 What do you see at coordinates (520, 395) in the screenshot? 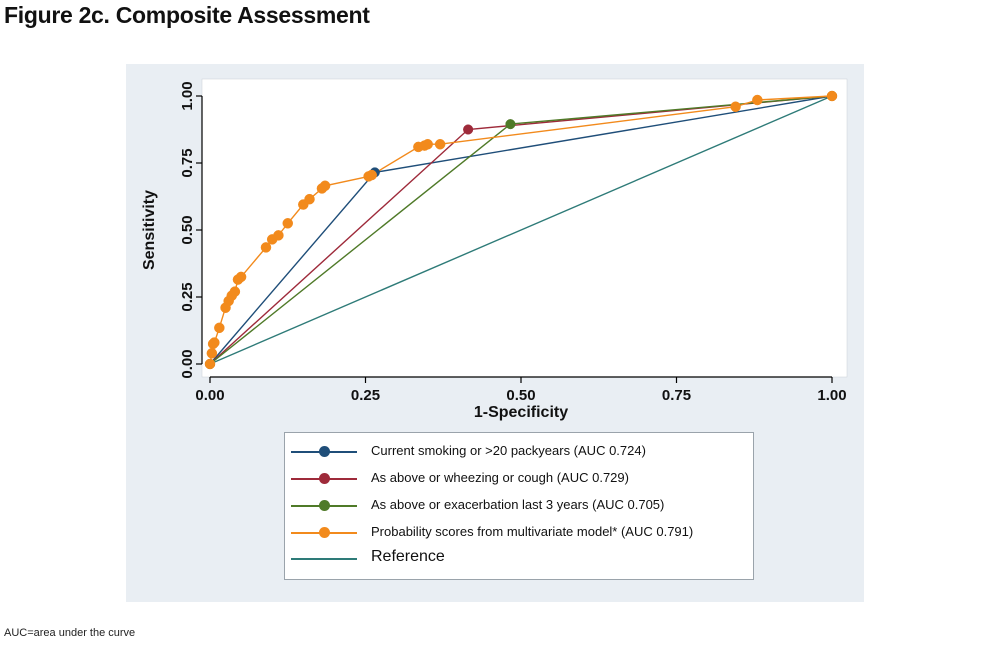
I see `x-tick-label: 0.50` at bounding box center [520, 395].